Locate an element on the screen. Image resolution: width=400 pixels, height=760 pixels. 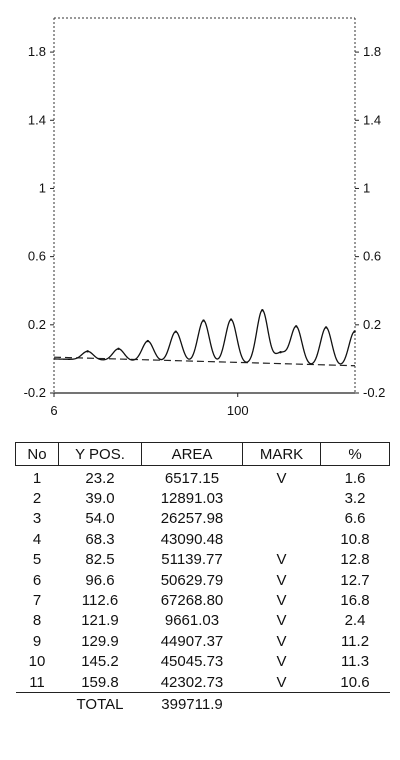
x-tick-label: 100 is located at coordinates (238, 410).